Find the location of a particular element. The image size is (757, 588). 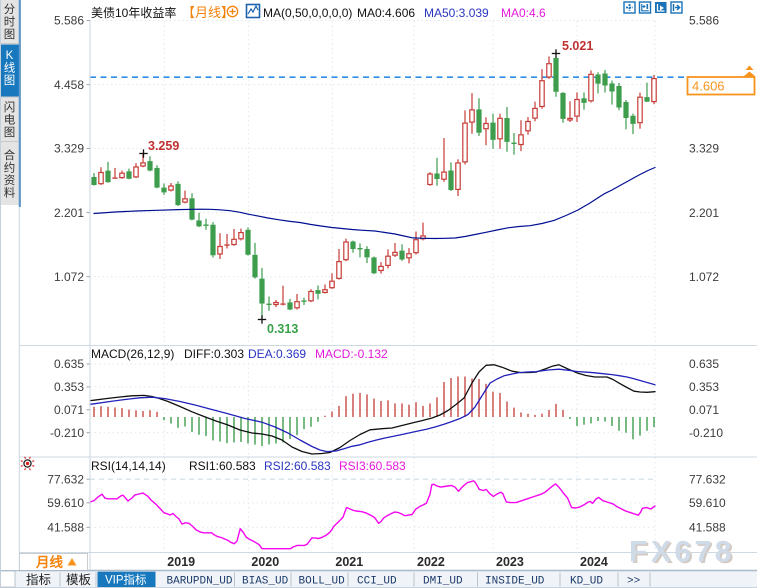

svg-text: INSIDE_UD is located at coordinates (515, 582).